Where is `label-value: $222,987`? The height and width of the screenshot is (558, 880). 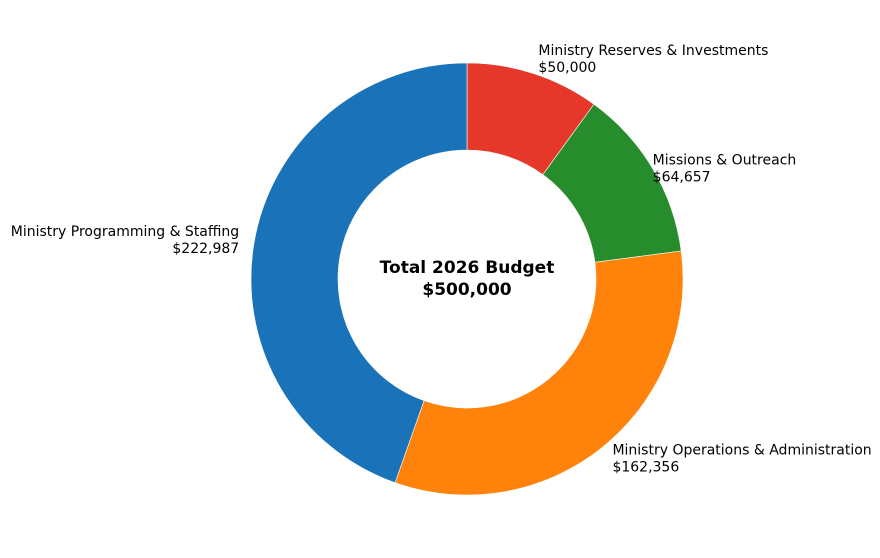 label-value: $222,987 is located at coordinates (205, 249).